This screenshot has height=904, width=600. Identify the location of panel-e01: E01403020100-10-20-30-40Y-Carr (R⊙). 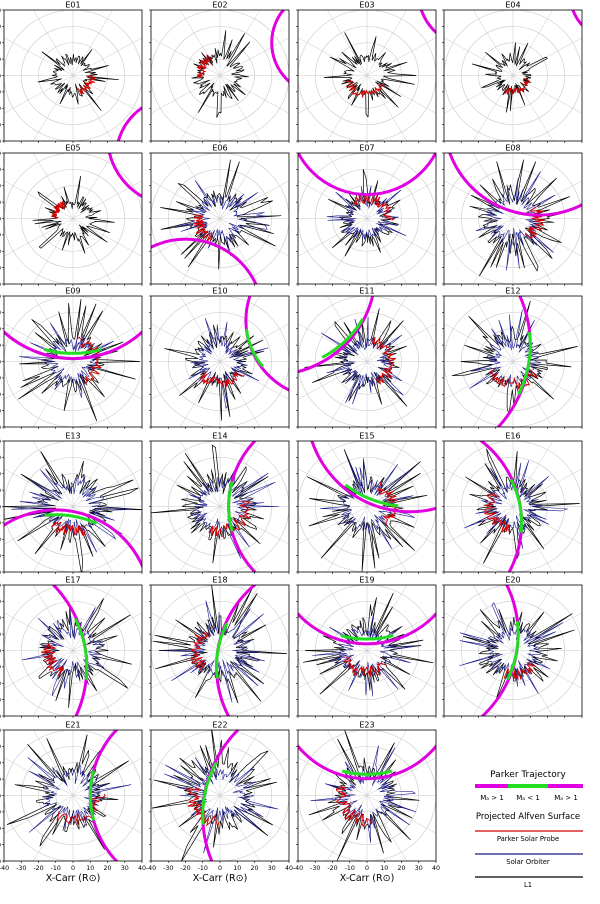
(71, 73).